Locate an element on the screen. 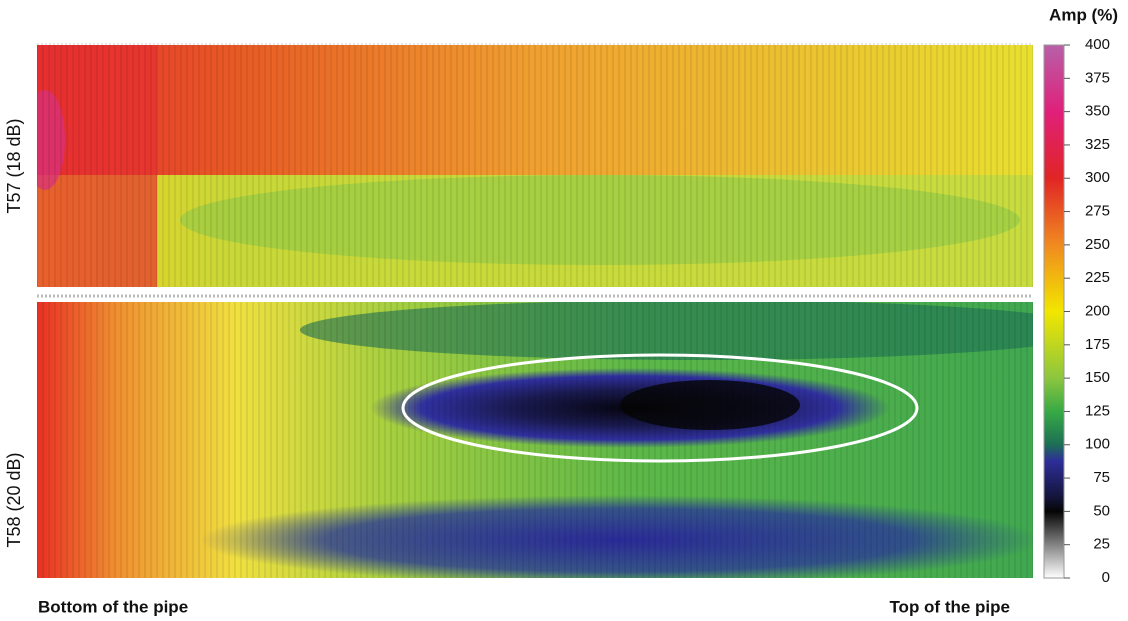 Image resolution: width=1128 pixels, height=621 pixels. colorbar-tick-label: 75 is located at coordinates (1101, 477).